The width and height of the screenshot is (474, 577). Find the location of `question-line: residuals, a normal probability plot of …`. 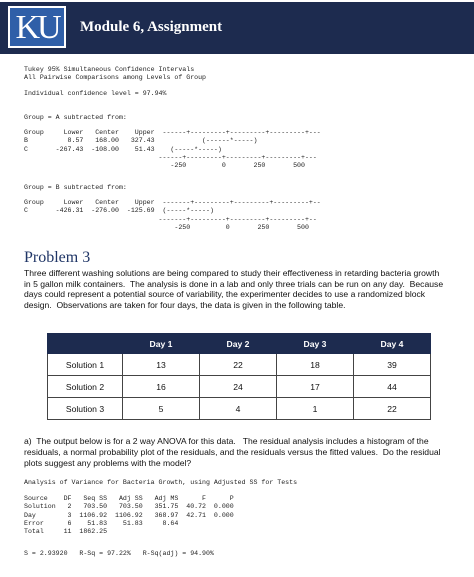

question-line: residuals, a normal probability plot of … is located at coordinates (232, 452).